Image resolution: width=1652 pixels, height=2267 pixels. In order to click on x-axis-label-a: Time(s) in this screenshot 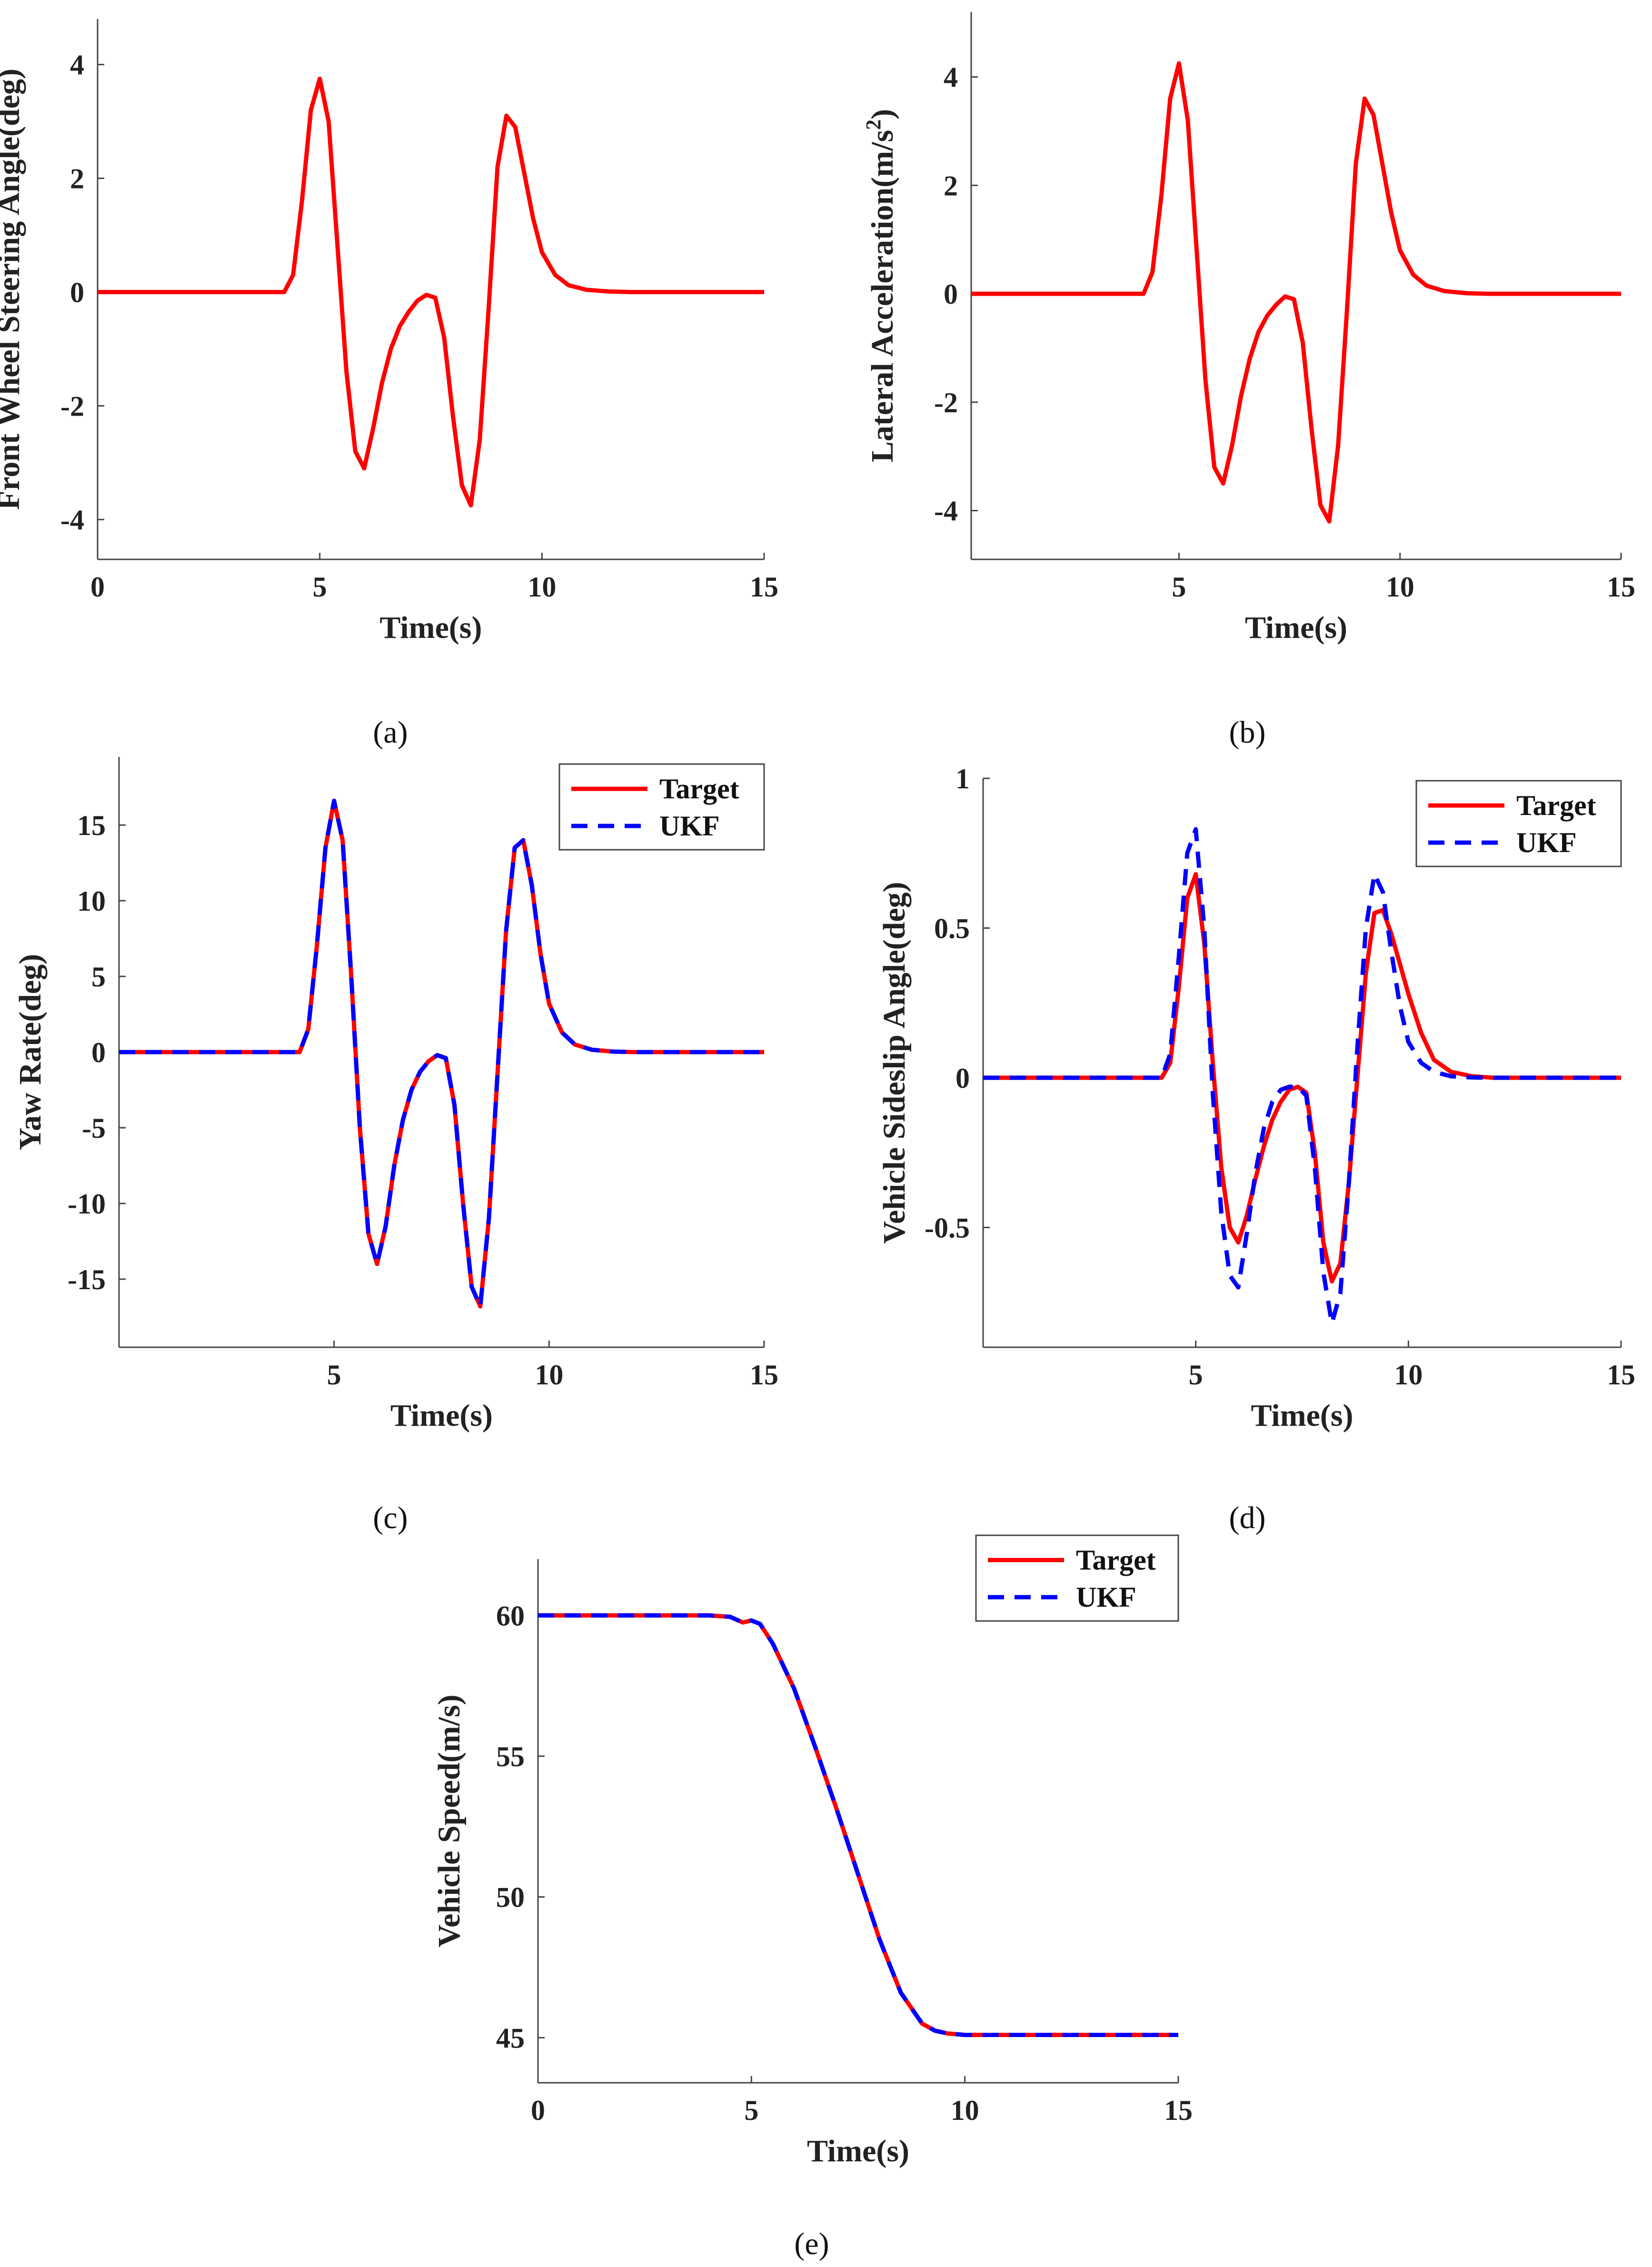, I will do `click(430, 627)`.